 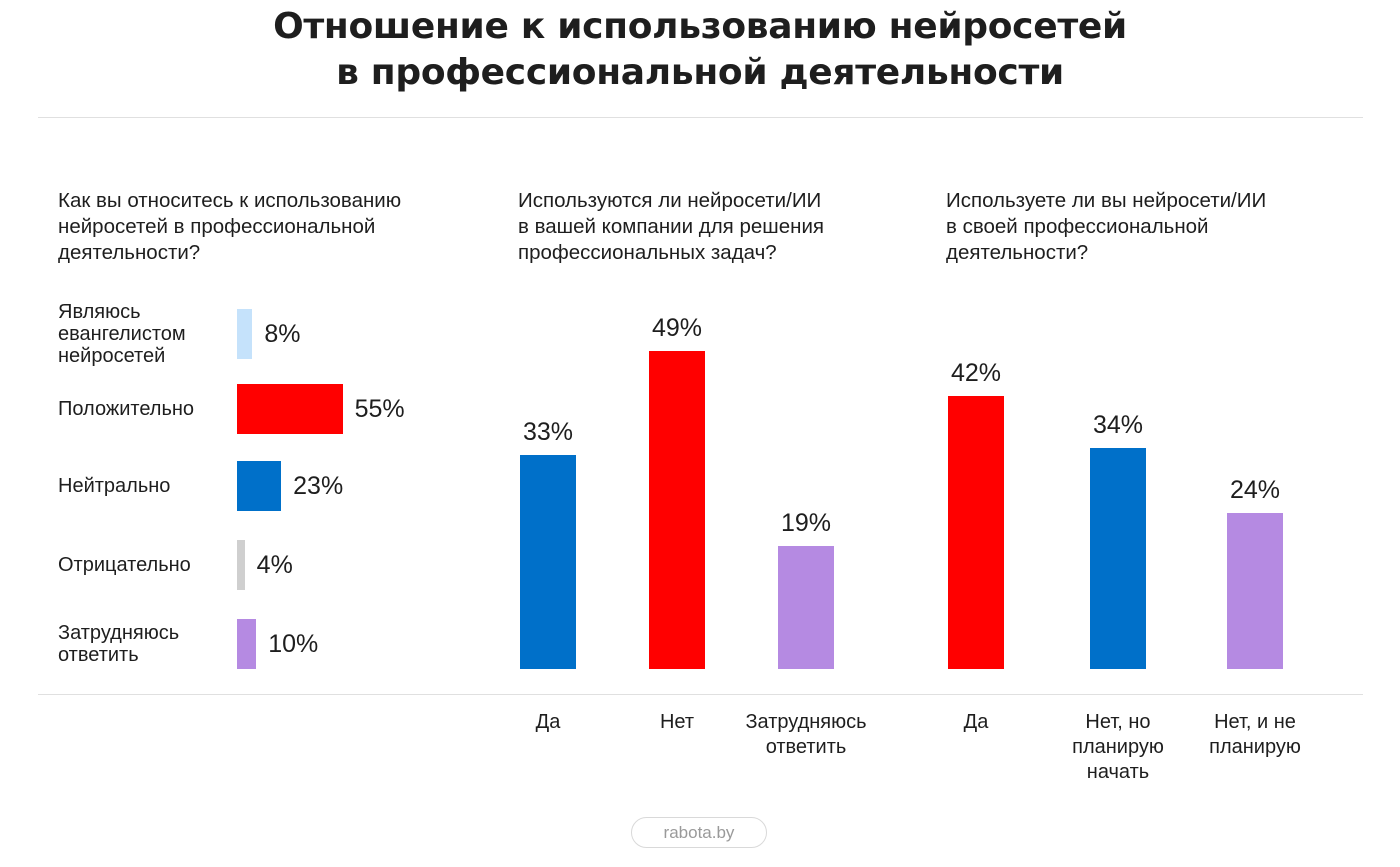 I want to click on bar-value-label: 19%, so click(x=806, y=522).